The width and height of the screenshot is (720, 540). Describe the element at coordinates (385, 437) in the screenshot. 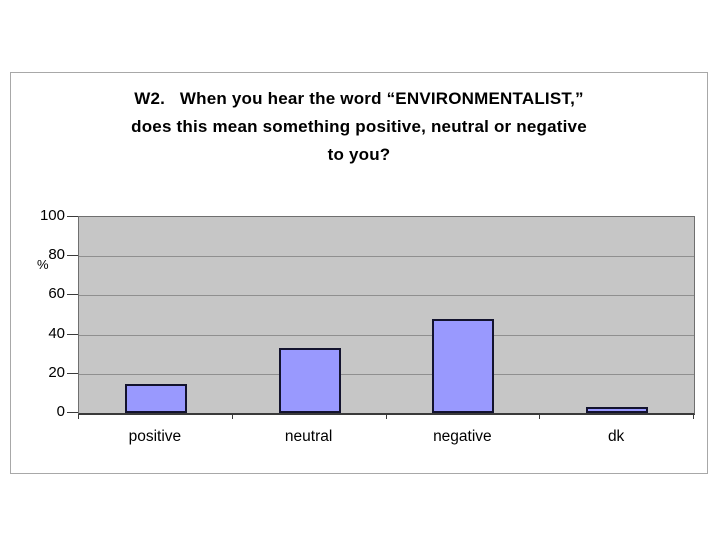

I see `x-axis-category-labels: positive neutral negative dk` at that location.